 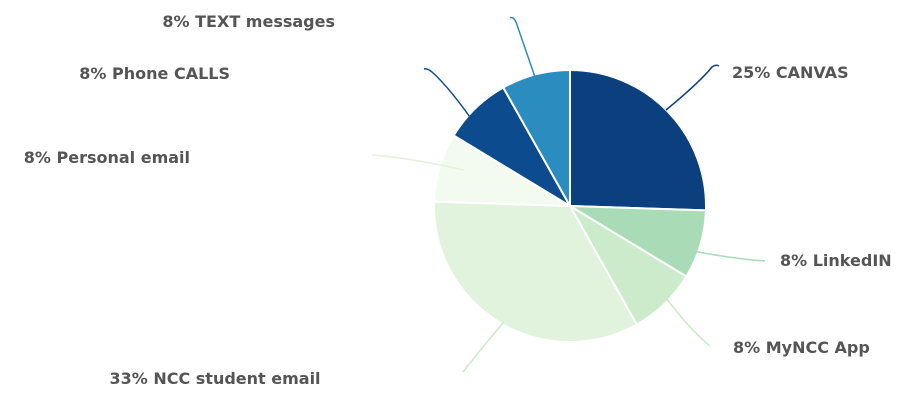 I want to click on pie-slice-ncc-student-email, so click(x=535, y=271).